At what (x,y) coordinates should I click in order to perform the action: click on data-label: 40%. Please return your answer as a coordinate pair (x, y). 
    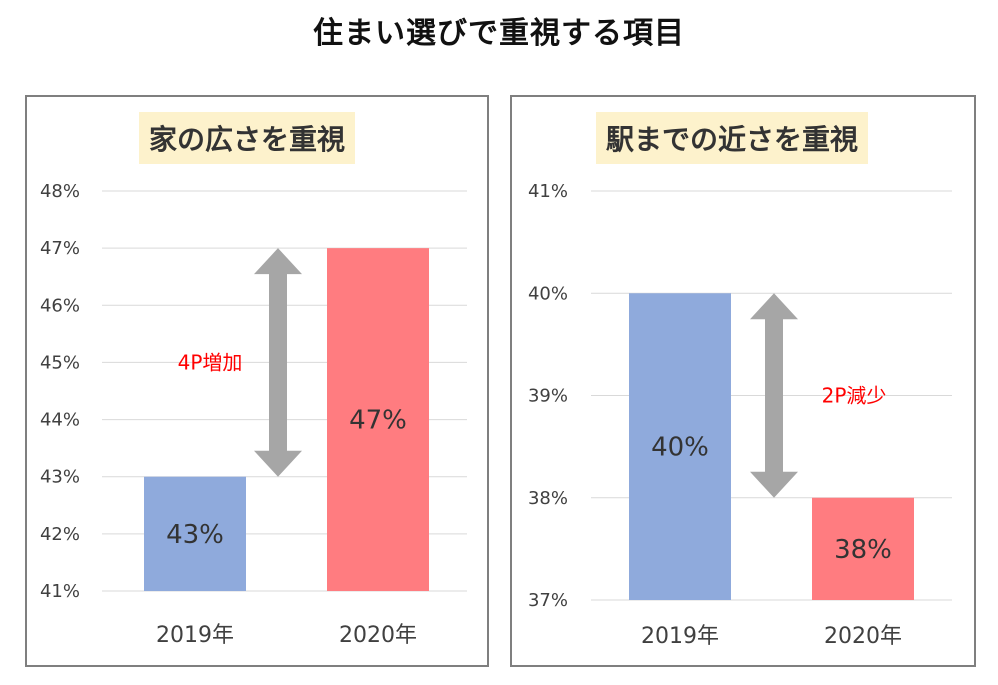
    Looking at the image, I should click on (680, 448).